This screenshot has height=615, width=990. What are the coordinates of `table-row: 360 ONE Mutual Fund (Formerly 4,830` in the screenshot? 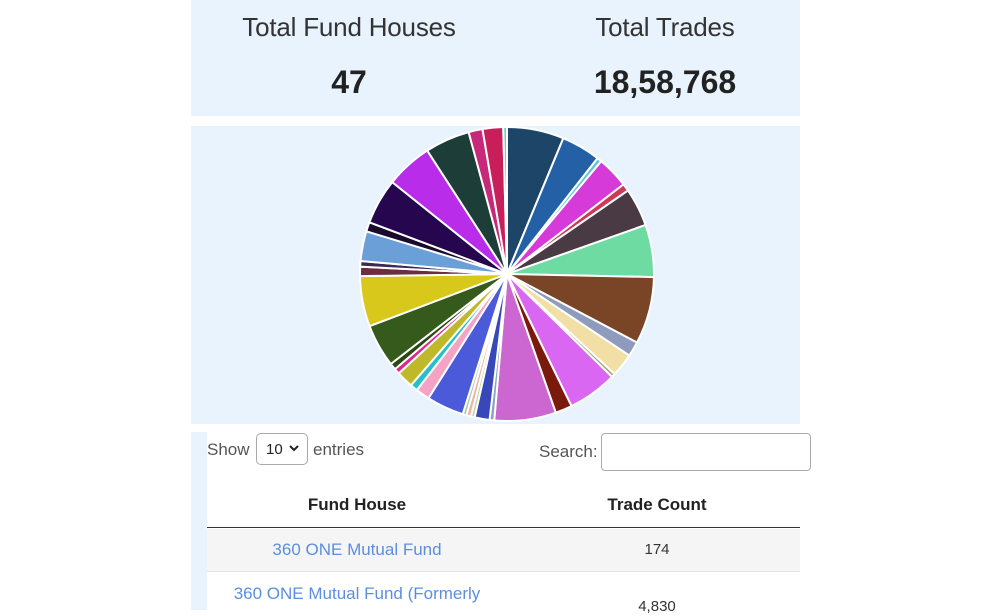 It's located at (503, 594).